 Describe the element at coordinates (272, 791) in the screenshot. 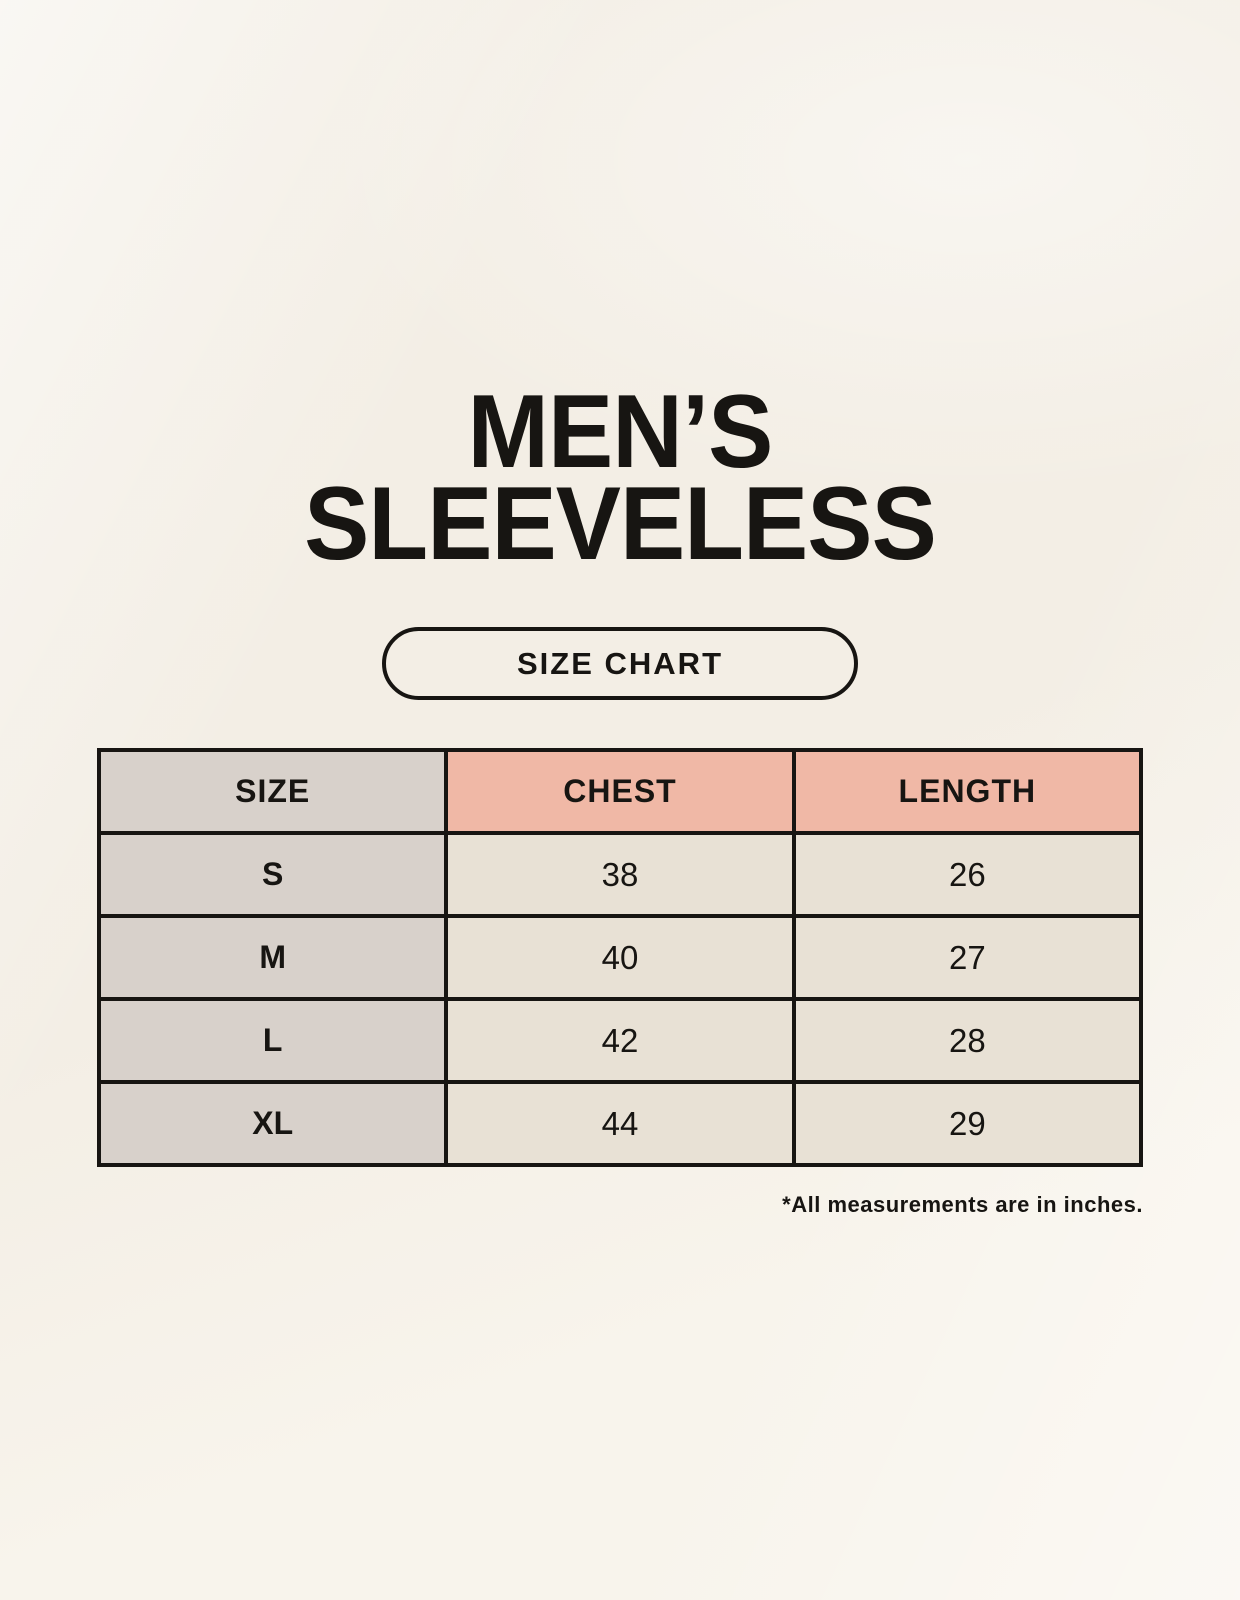

I see `column-header-size: SIZE` at that location.